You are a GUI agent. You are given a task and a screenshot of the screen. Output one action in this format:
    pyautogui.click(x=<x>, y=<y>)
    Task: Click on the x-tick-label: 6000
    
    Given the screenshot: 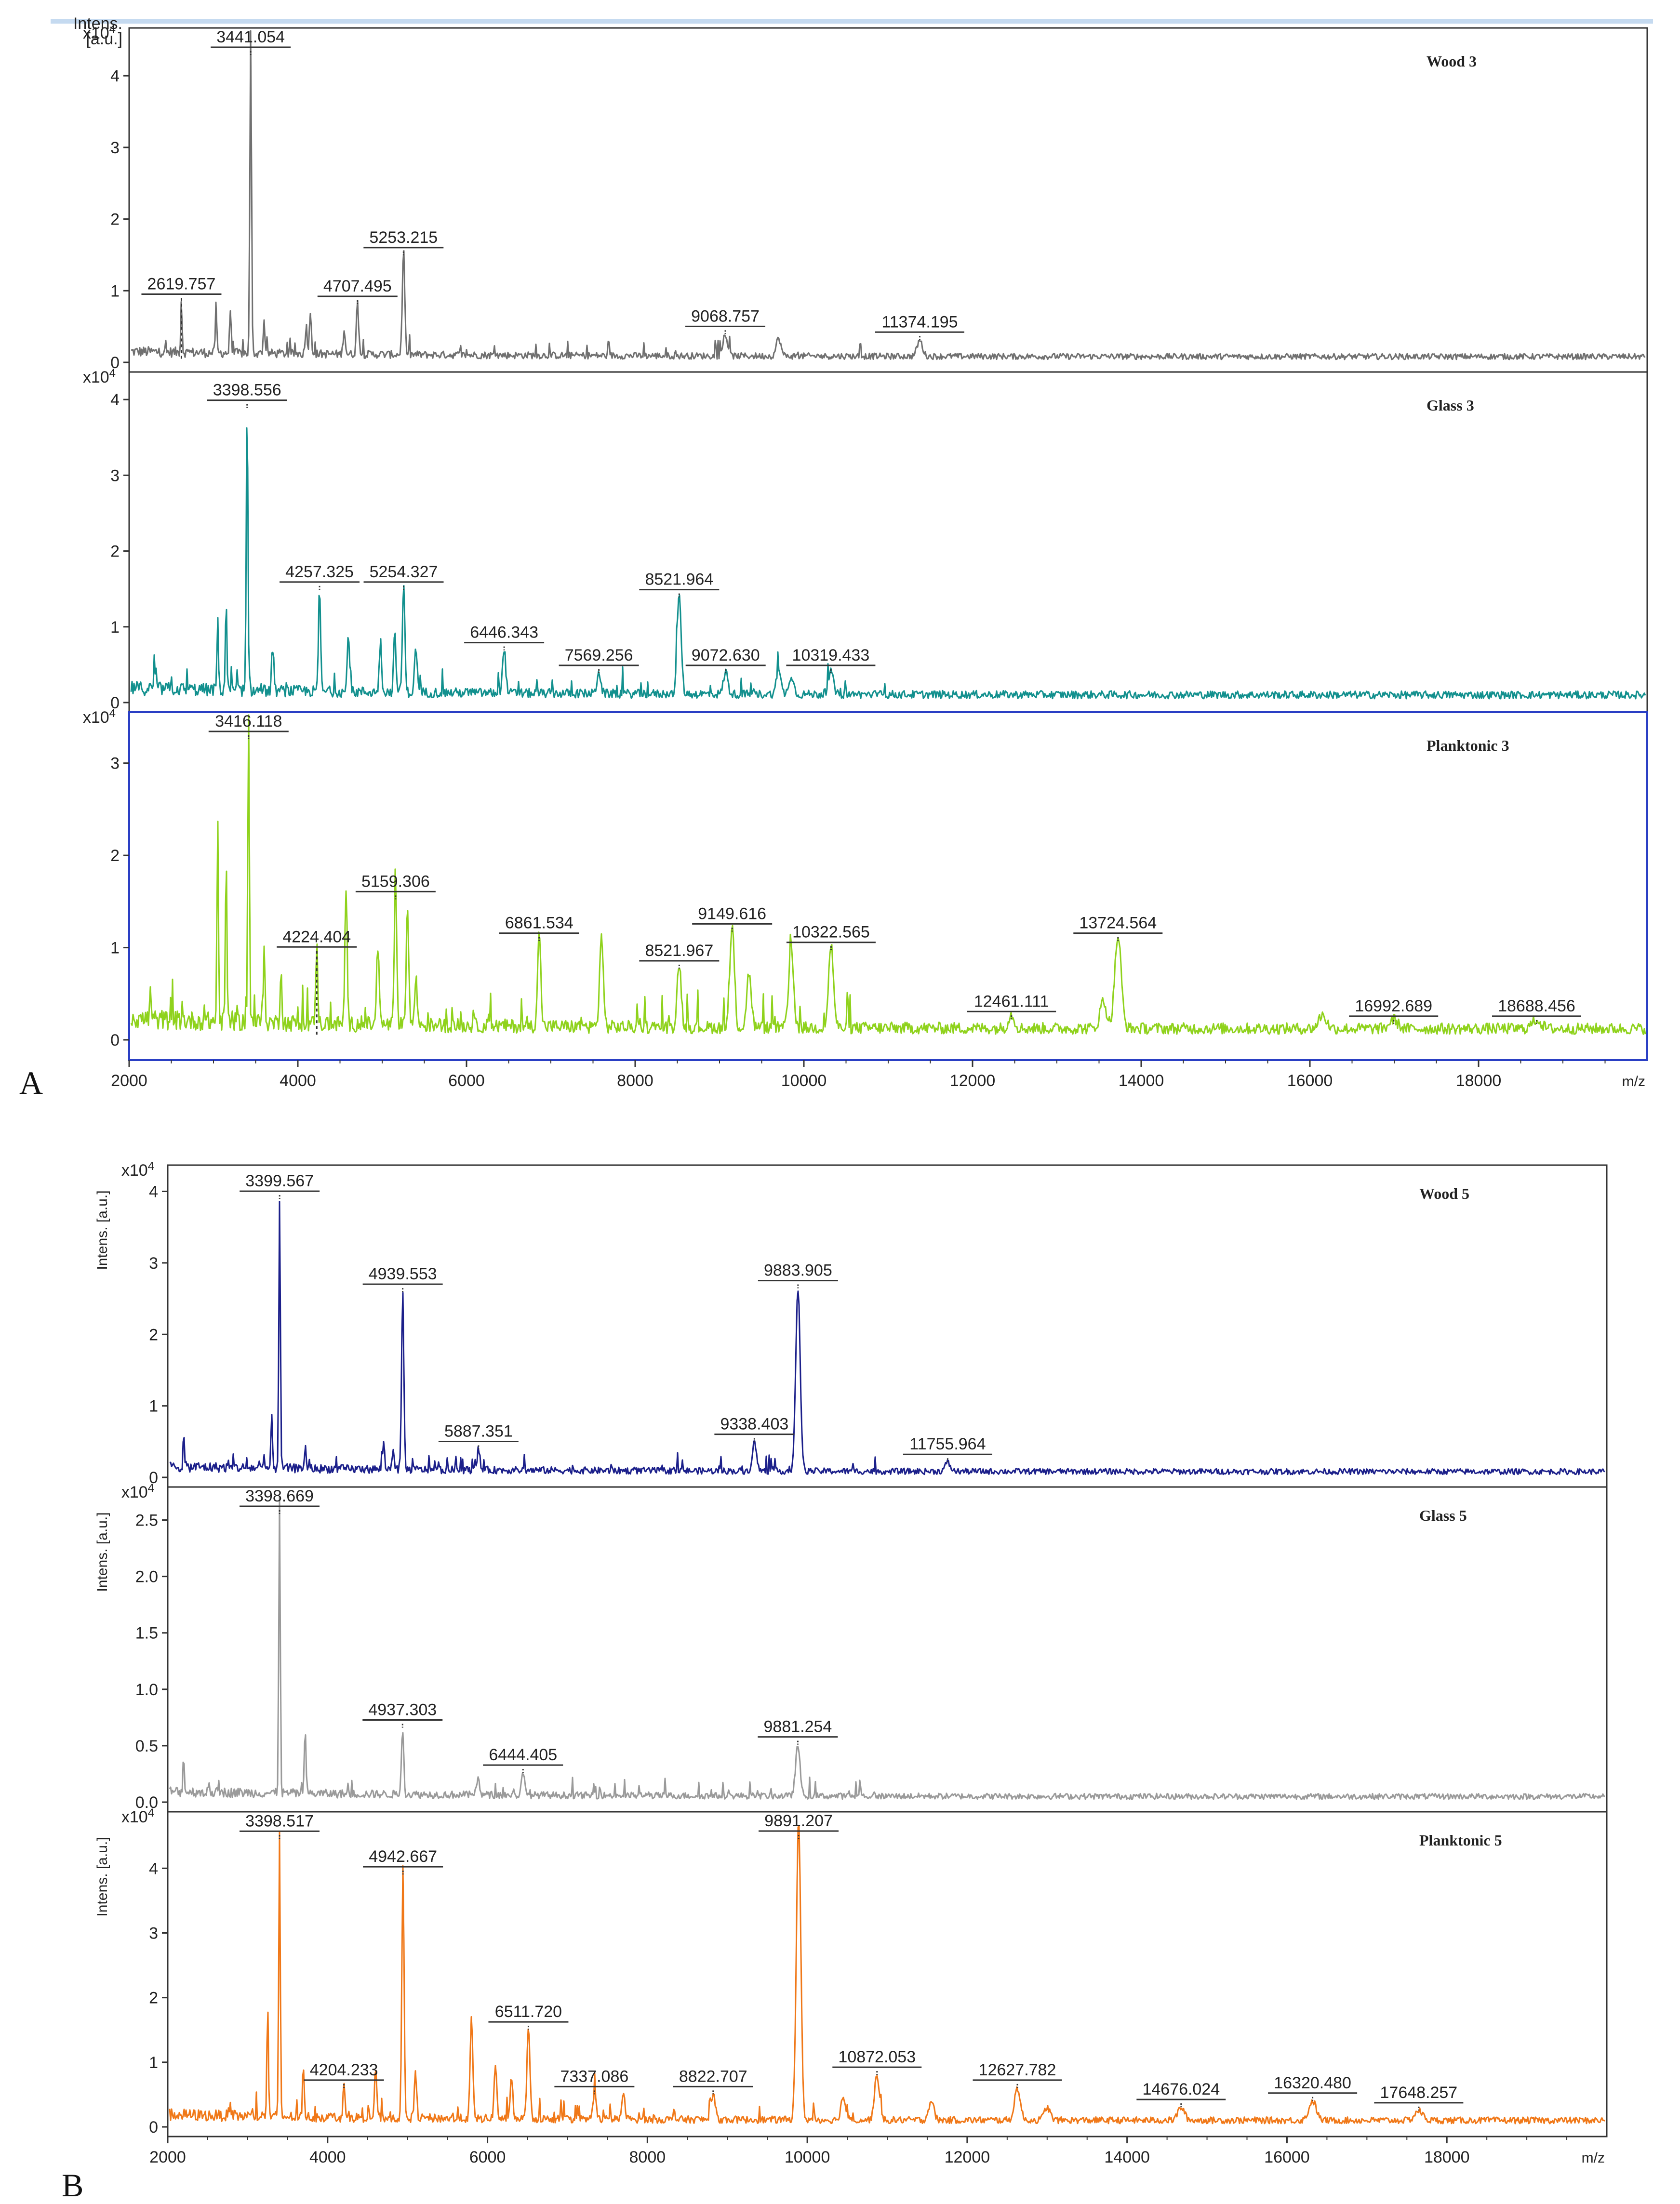 What is the action you would take?
    pyautogui.click(x=467, y=1081)
    